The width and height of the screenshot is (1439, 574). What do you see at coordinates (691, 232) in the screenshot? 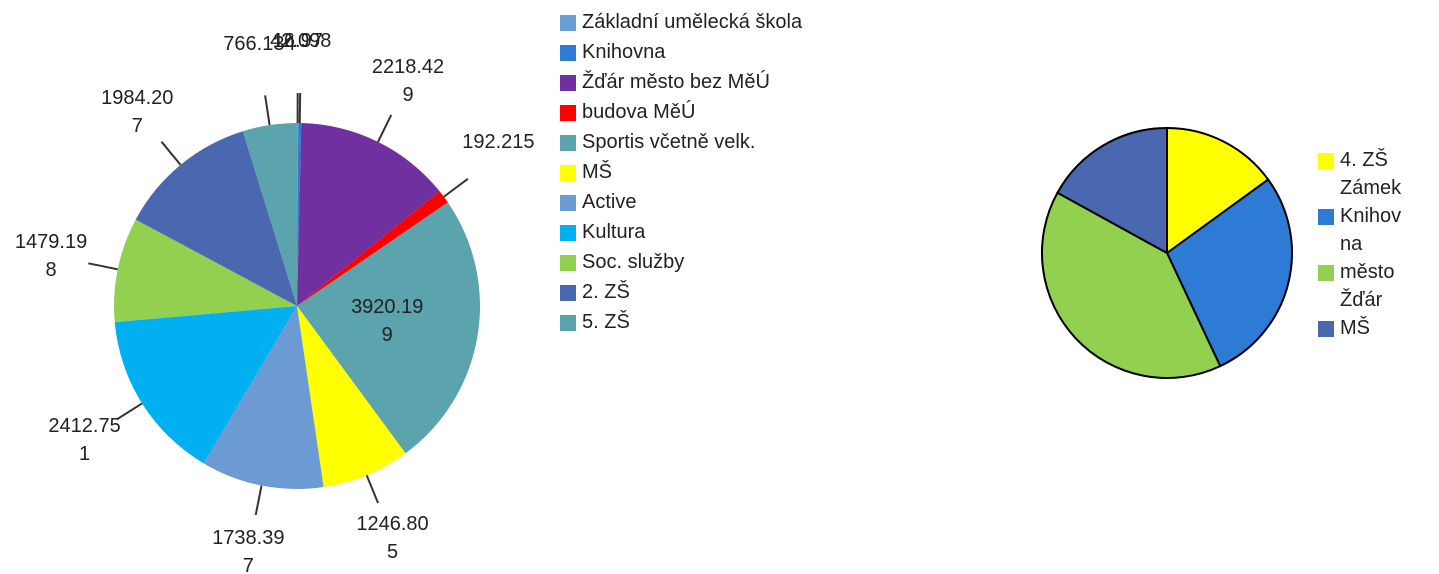
I see `legend-item: Kultura` at bounding box center [691, 232].